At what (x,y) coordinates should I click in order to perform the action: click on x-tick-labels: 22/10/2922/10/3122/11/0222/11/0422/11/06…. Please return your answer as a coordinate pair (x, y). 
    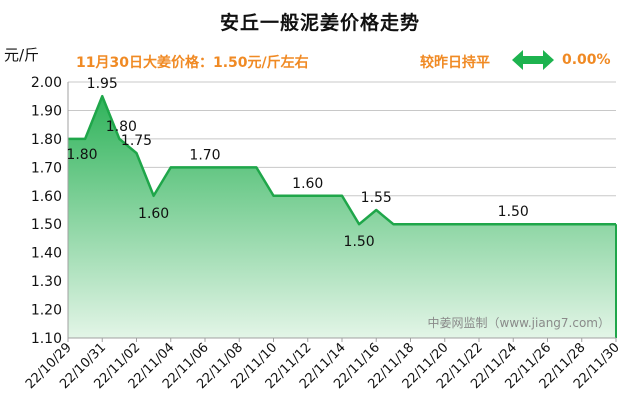
    Looking at the image, I should click on (323, 366).